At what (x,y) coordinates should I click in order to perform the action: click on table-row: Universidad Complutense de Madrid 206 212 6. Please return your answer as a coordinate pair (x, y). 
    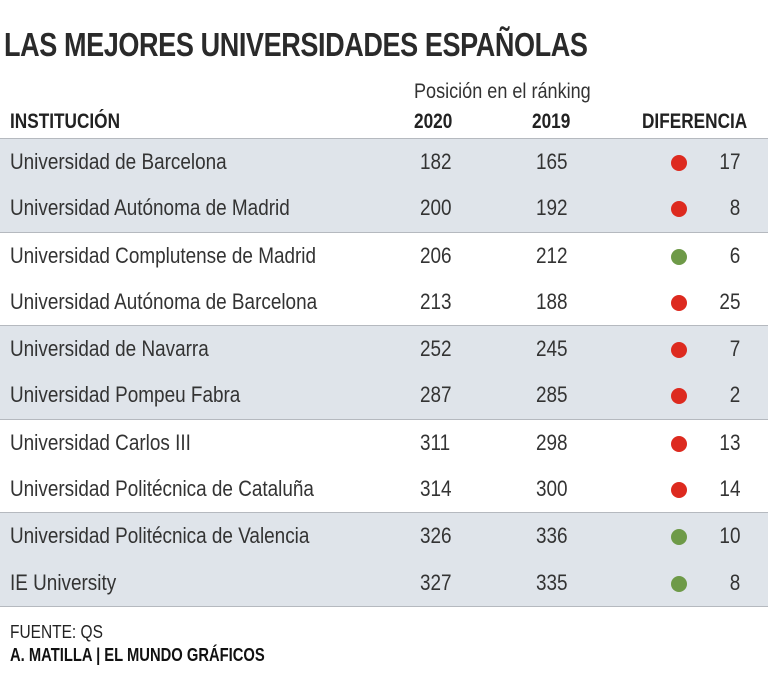
    Looking at the image, I should click on (384, 256).